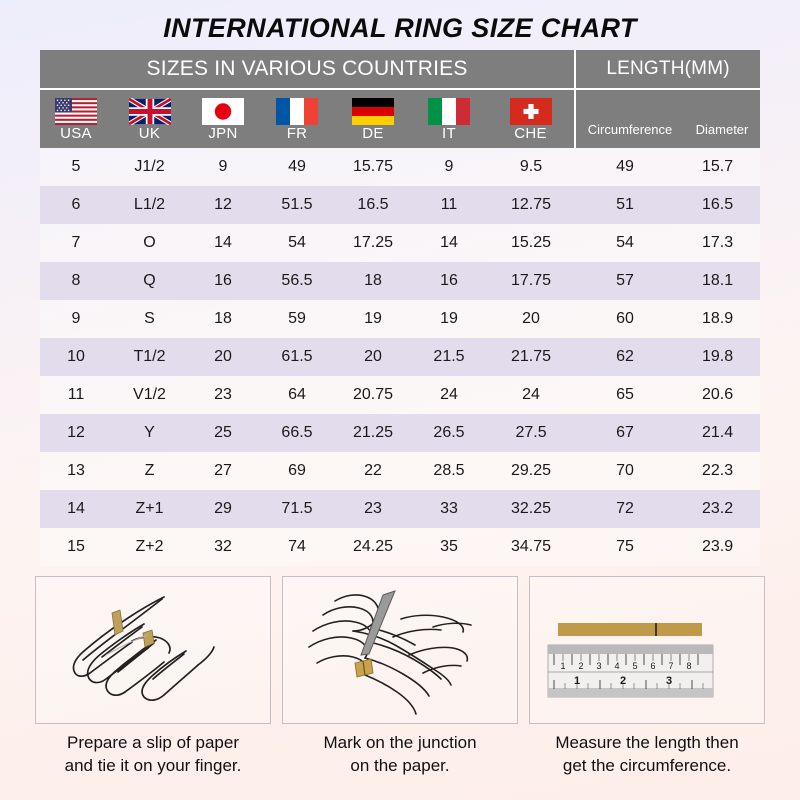  What do you see at coordinates (625, 205) in the screenshot?
I see `cell-circumference: 51` at bounding box center [625, 205].